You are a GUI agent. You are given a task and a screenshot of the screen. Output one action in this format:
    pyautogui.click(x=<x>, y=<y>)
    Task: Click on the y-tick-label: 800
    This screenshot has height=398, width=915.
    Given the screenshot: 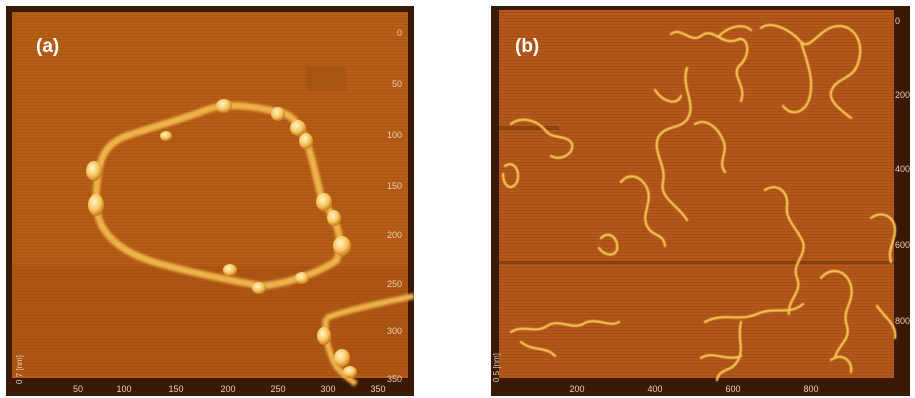 What is the action you would take?
    pyautogui.click(x=902, y=321)
    